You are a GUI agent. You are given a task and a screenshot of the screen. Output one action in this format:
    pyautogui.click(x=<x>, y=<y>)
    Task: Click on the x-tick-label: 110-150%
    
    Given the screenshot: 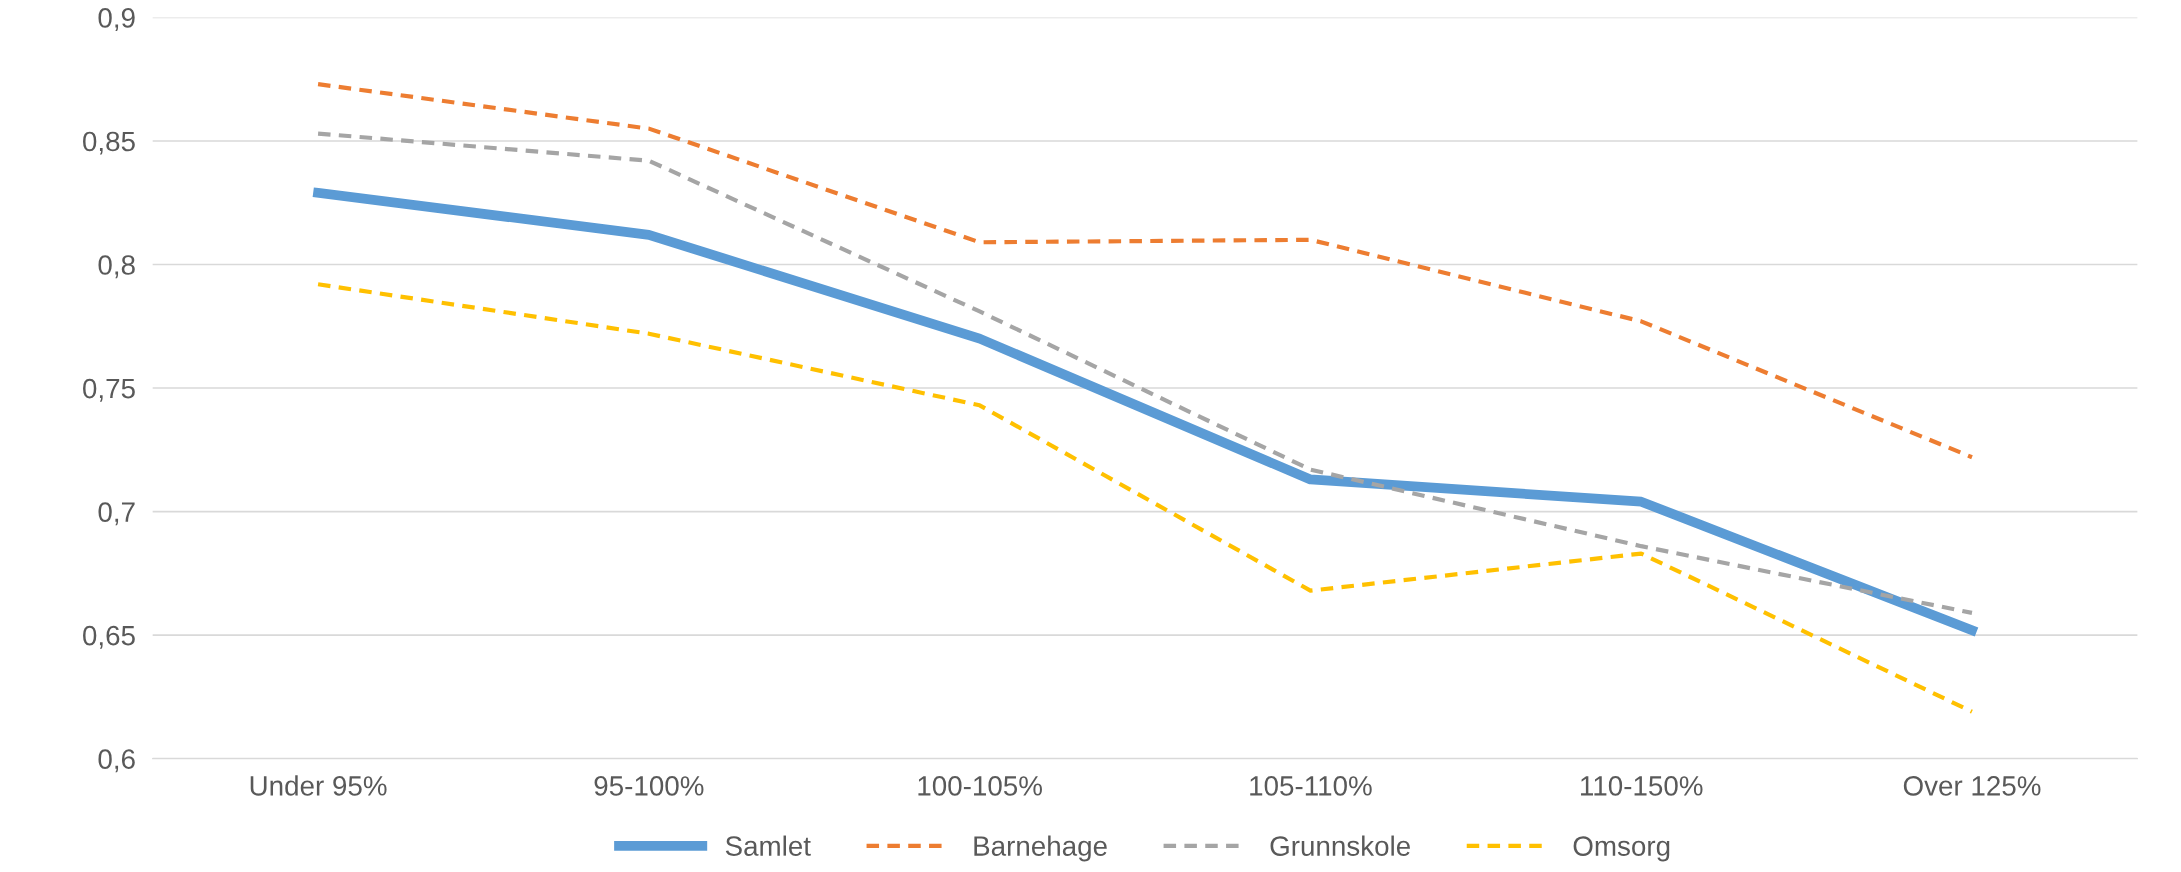 What is the action you would take?
    pyautogui.click(x=1642, y=786)
    